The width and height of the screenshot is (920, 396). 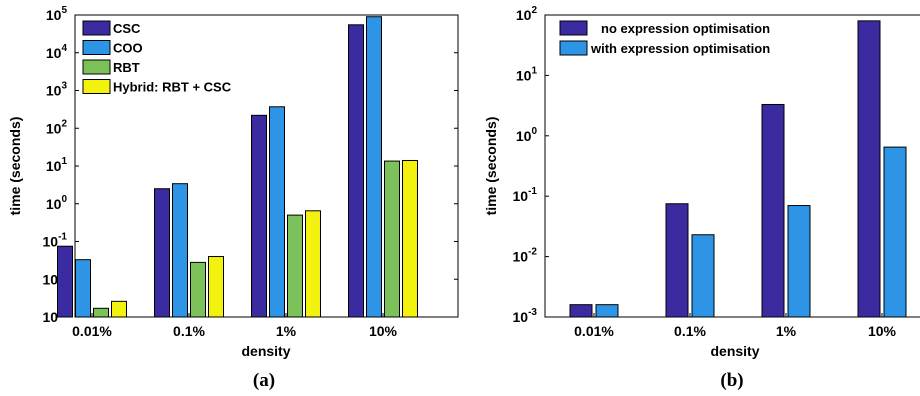 I want to click on panel-caption: (b), so click(x=731, y=380).